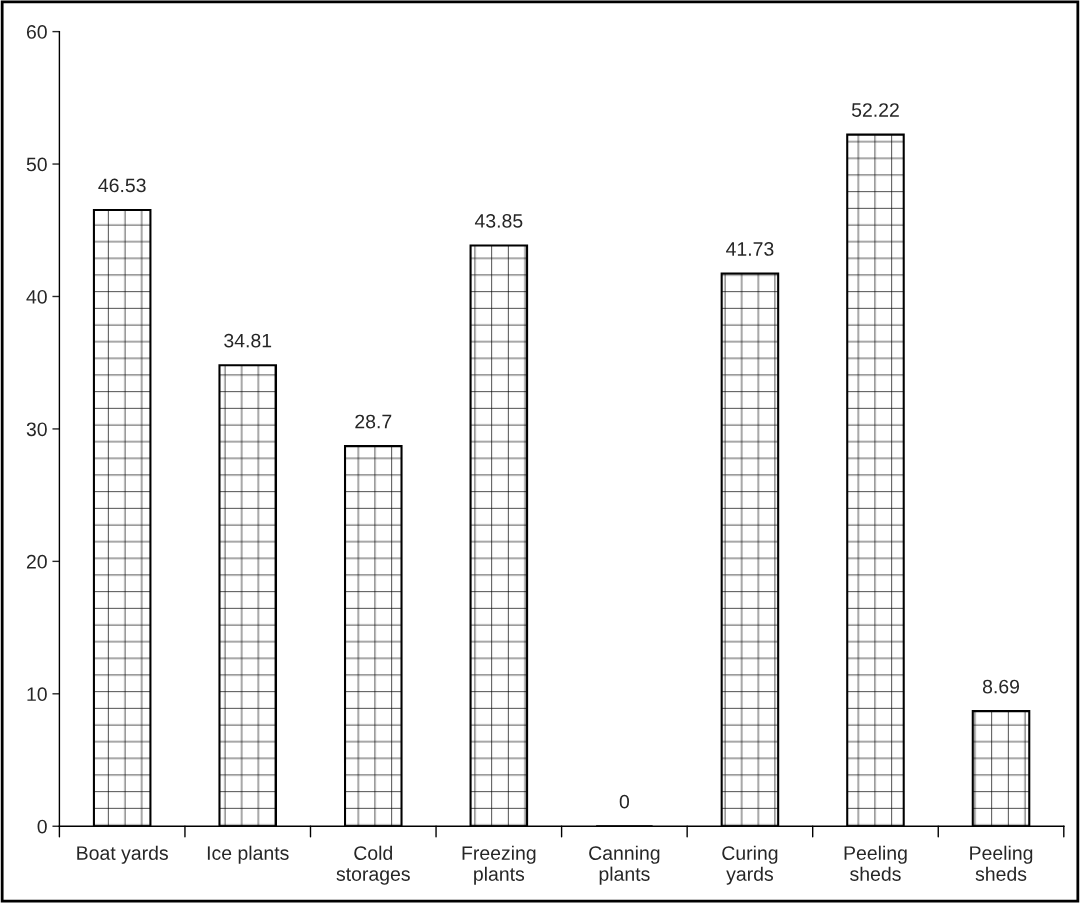 This screenshot has height=903, width=1080. What do you see at coordinates (36, 164) in the screenshot?
I see `y-tick-label: 50` at bounding box center [36, 164].